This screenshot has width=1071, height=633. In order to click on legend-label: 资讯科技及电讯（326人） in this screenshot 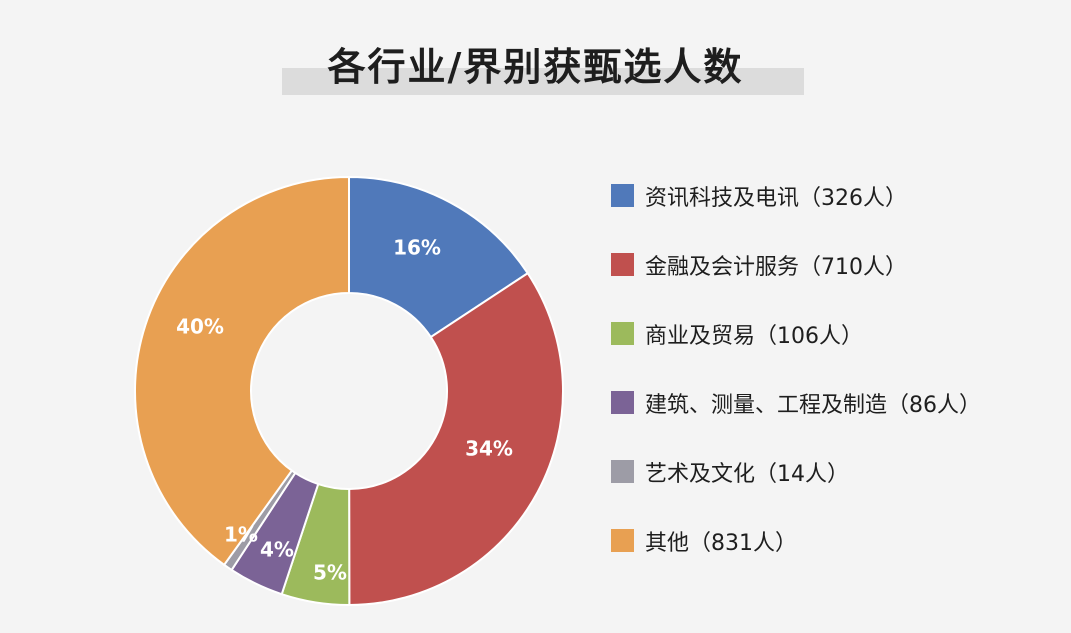, I will do `click(776, 198)`.